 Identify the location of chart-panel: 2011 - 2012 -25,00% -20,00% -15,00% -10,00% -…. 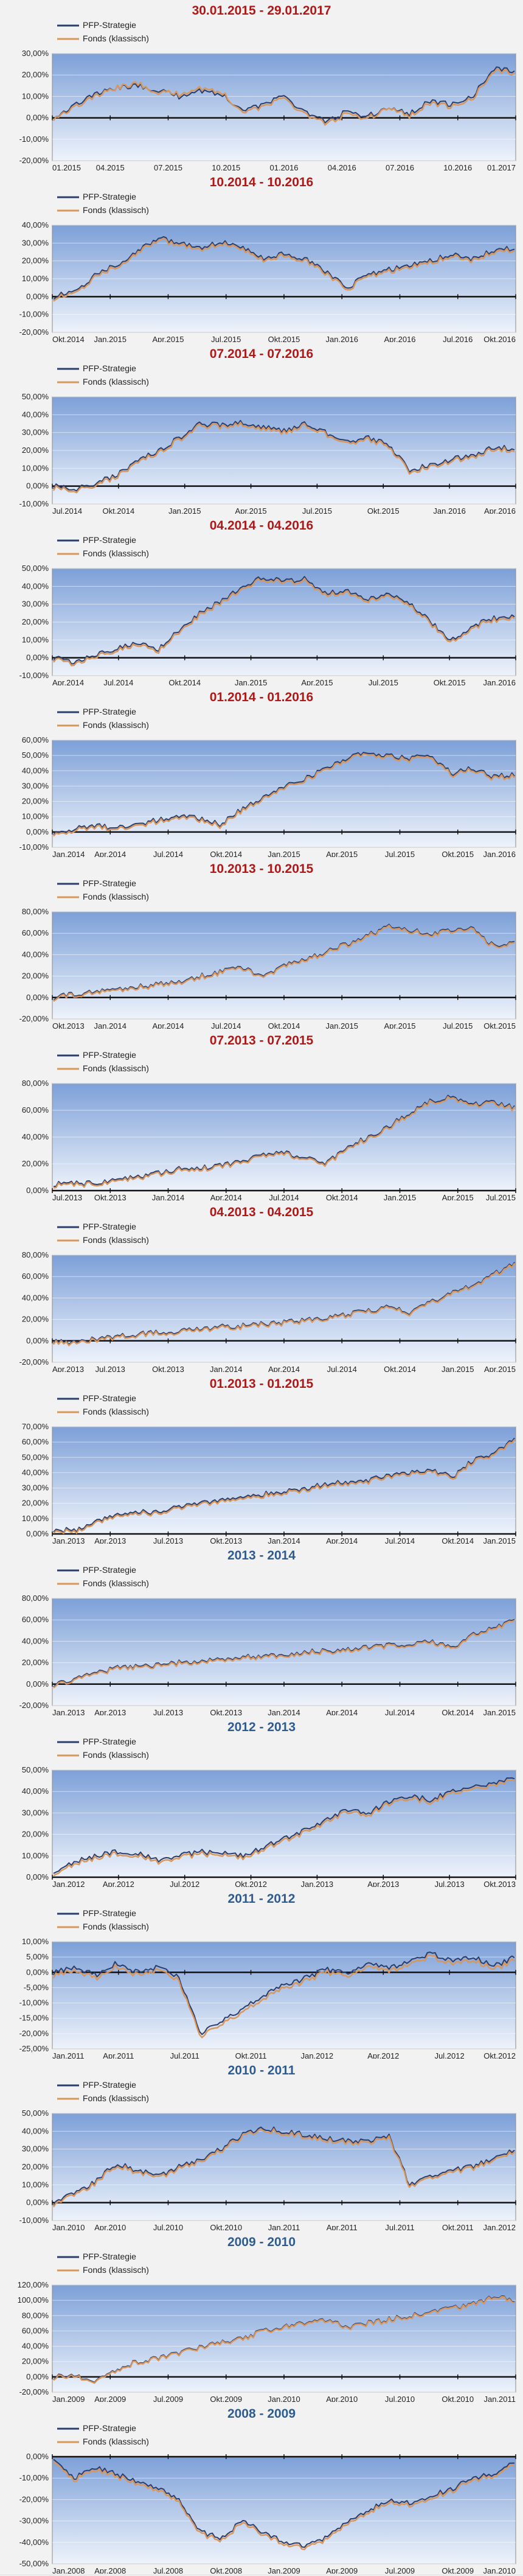
(261, 1974).